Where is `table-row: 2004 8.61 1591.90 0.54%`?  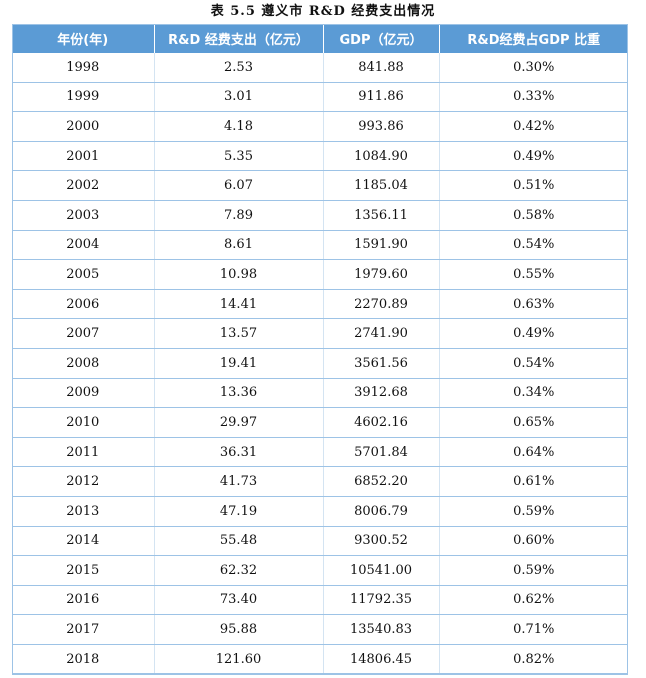 table-row: 2004 8.61 1591.90 0.54% is located at coordinates (320, 245).